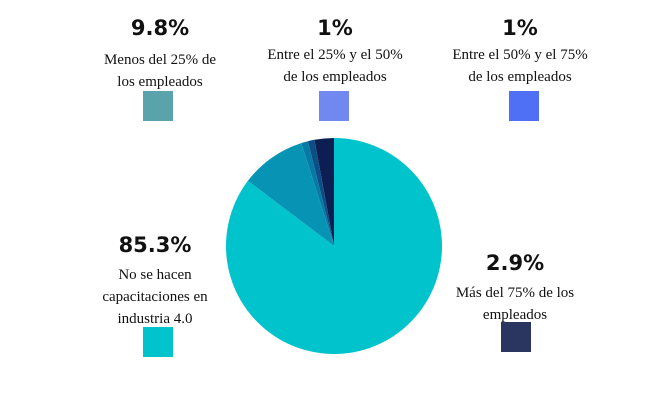 The width and height of the screenshot is (647, 415). What do you see at coordinates (334, 106) in the screenshot?
I see `legend-swatch-25a50` at bounding box center [334, 106].